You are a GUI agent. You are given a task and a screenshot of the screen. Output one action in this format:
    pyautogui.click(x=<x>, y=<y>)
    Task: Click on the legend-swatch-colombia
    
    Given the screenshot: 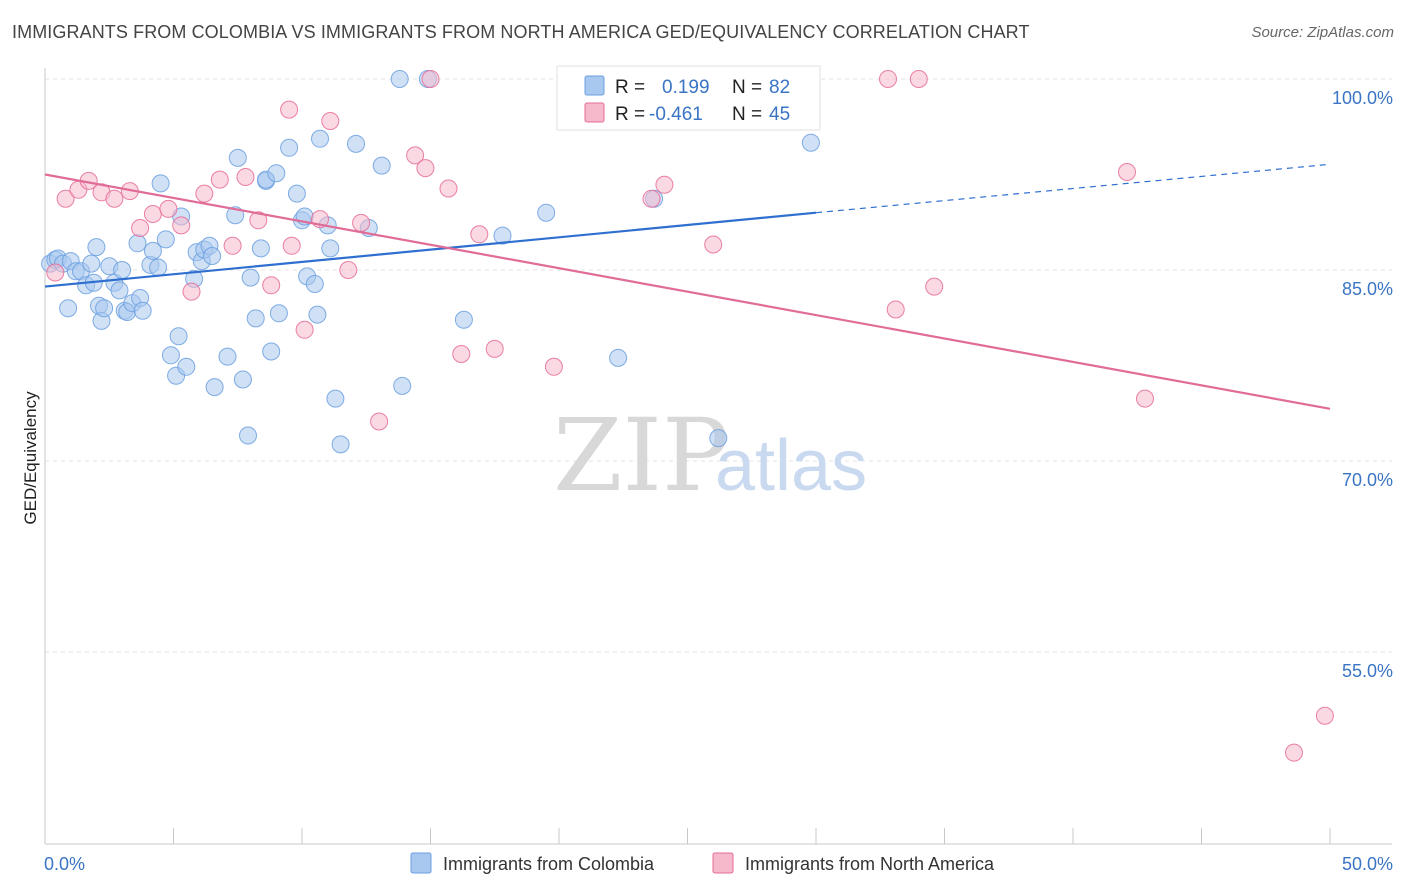 What is the action you would take?
    pyautogui.click(x=594, y=85)
    